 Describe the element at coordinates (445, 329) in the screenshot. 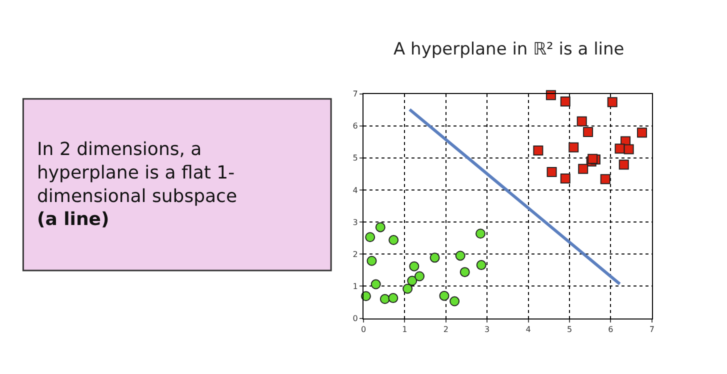

I see `x-tick-label: 2` at that location.